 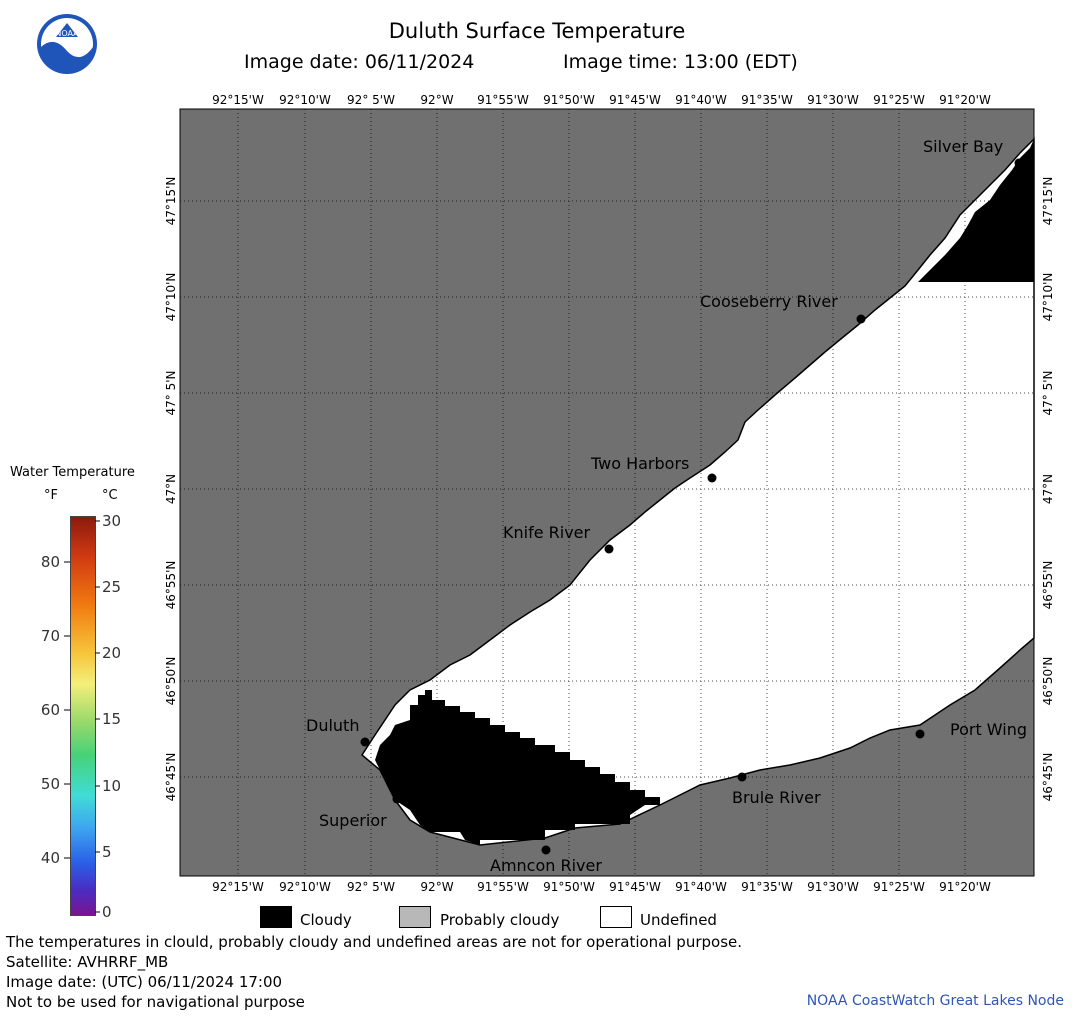 I want to click on lat-label-left: 46°45'N, so click(x=171, y=777).